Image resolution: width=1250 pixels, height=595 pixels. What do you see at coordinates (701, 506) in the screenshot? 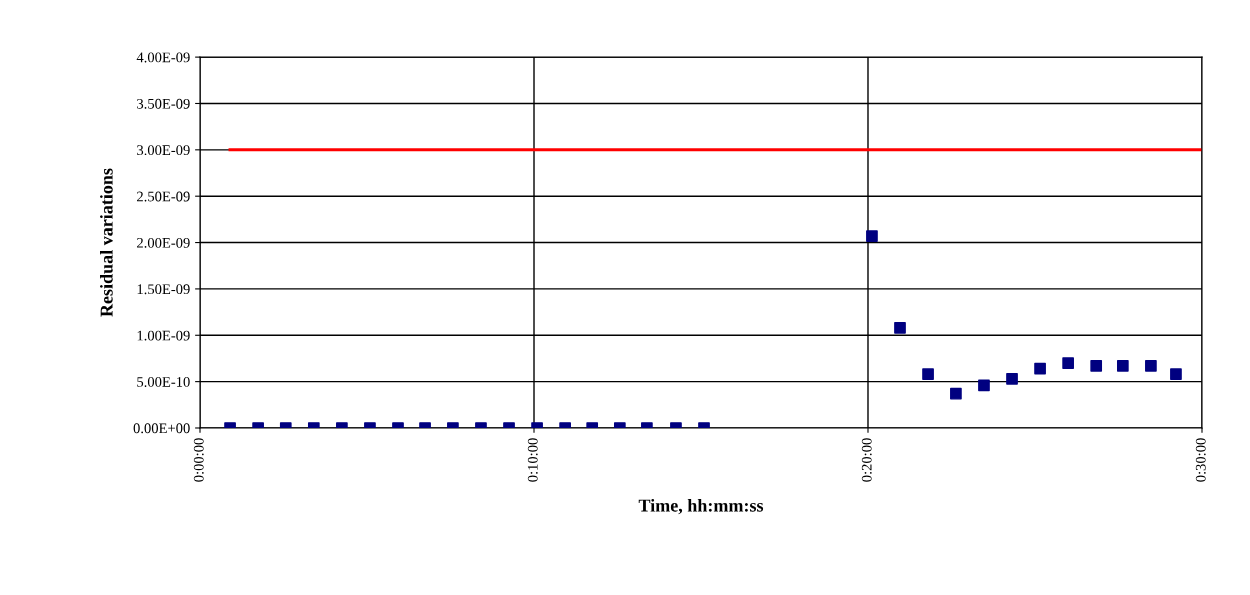
I see `x-axis-title: Time, hh:mm:ss` at bounding box center [701, 506].